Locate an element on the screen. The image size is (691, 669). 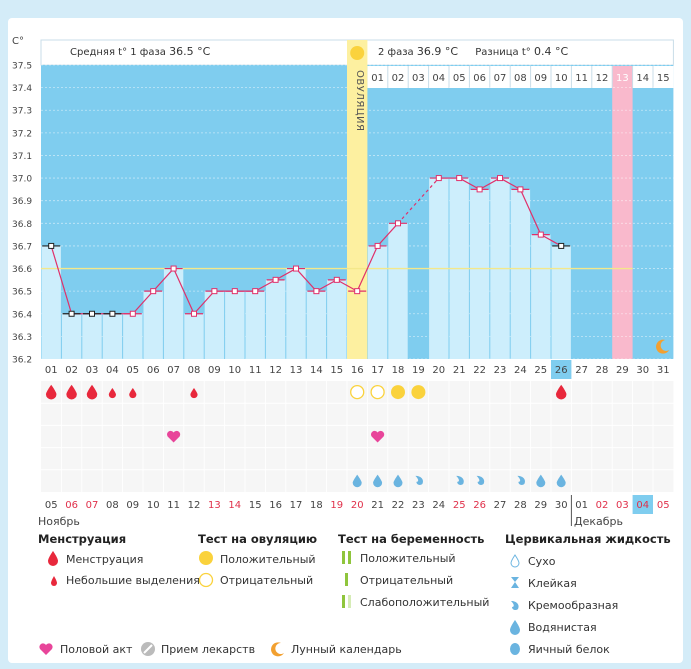
cycle-day-label: 15 is located at coordinates (336, 370).